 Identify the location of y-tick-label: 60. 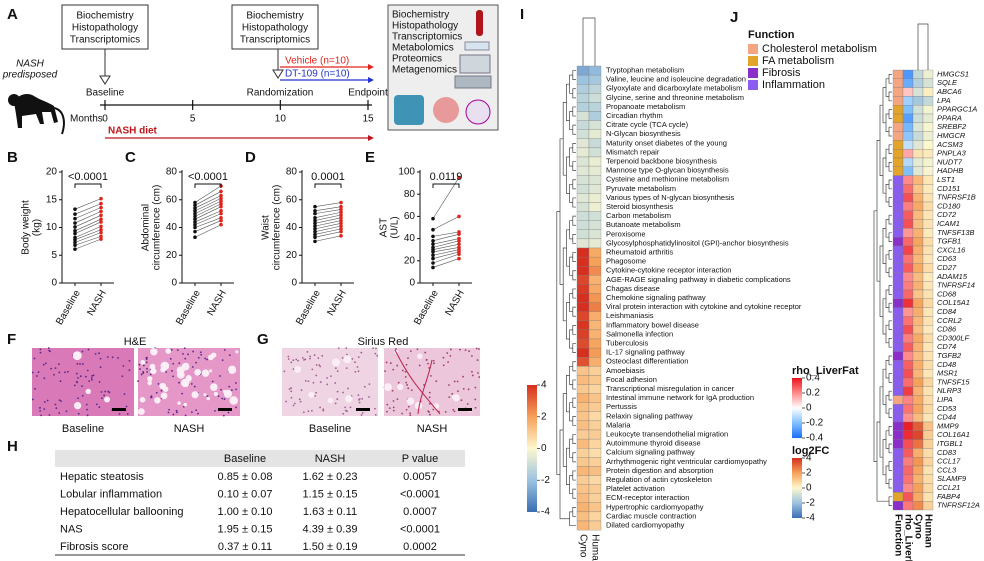
(292, 199).